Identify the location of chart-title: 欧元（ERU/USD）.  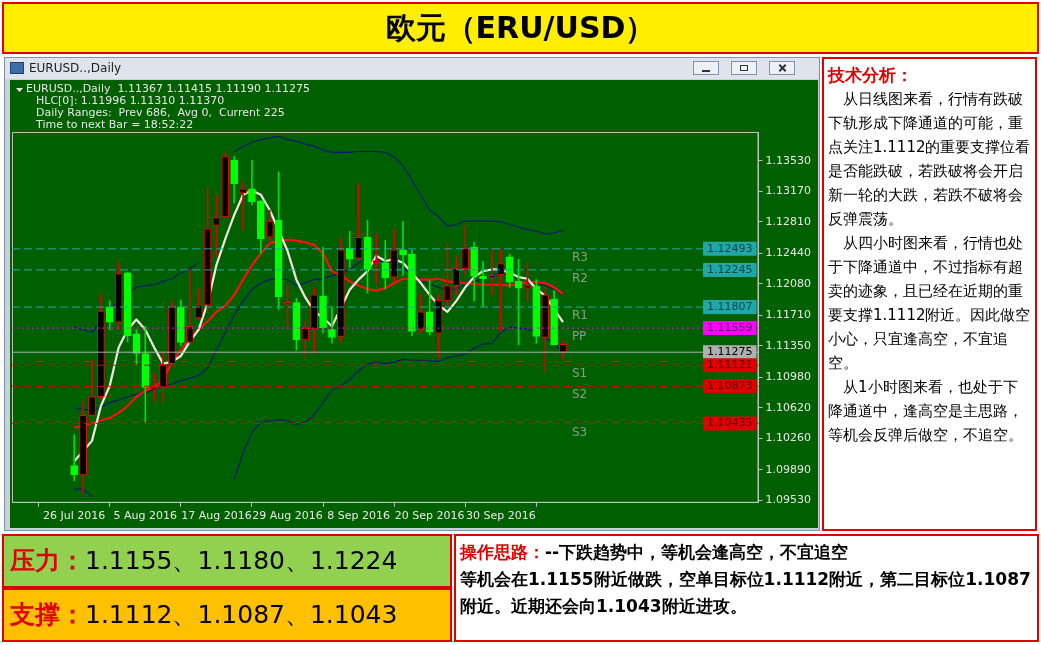
(520, 28).